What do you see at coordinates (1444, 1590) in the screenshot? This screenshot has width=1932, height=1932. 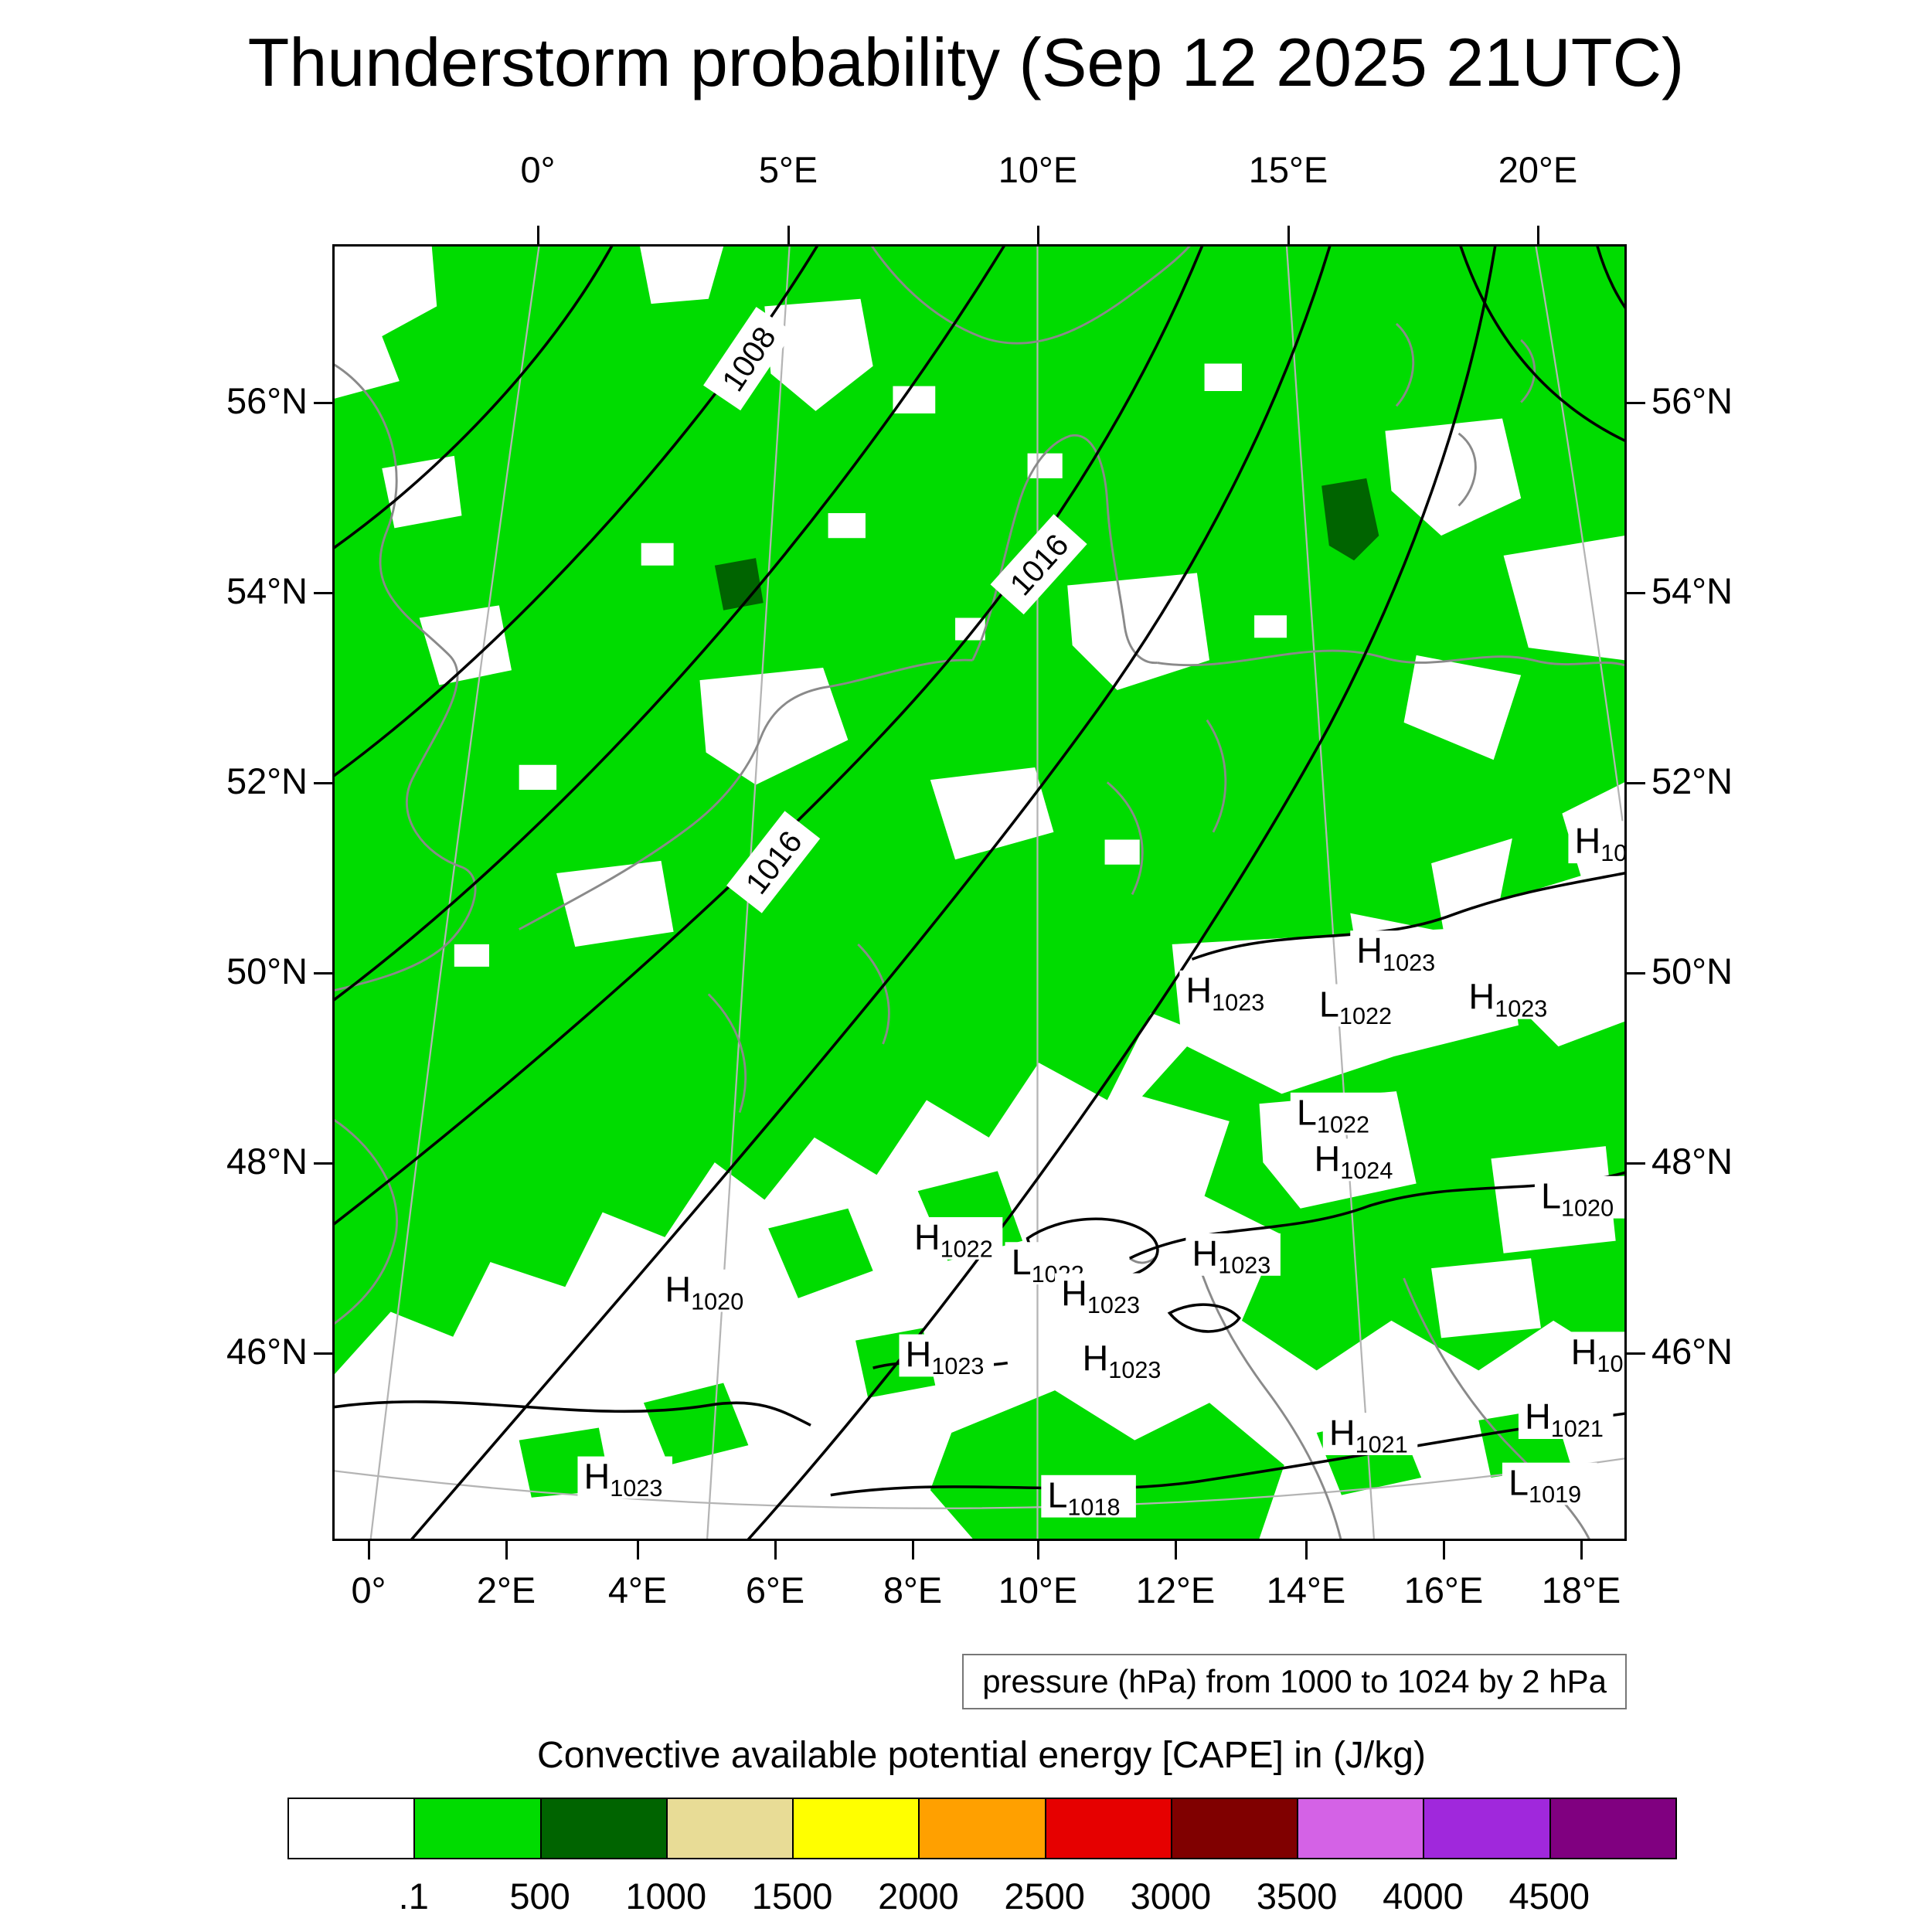 I see `lon-label-bottom: 16°E` at bounding box center [1444, 1590].